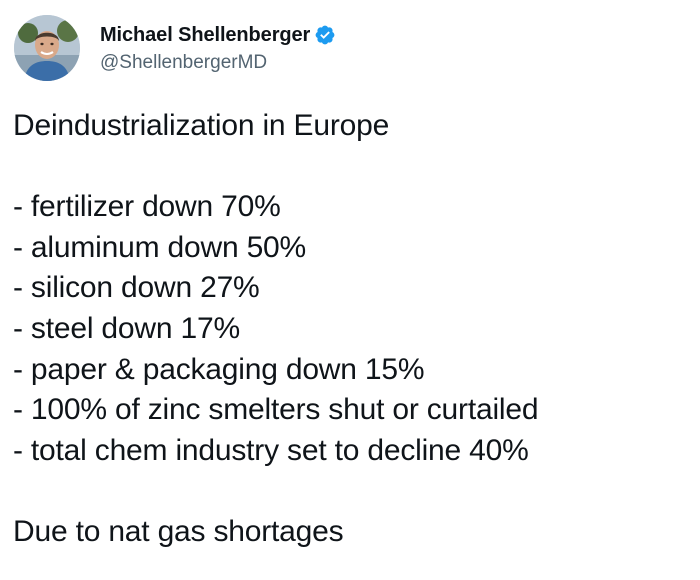  I want to click on author-handle: @ShellenbergerMD, so click(184, 62).